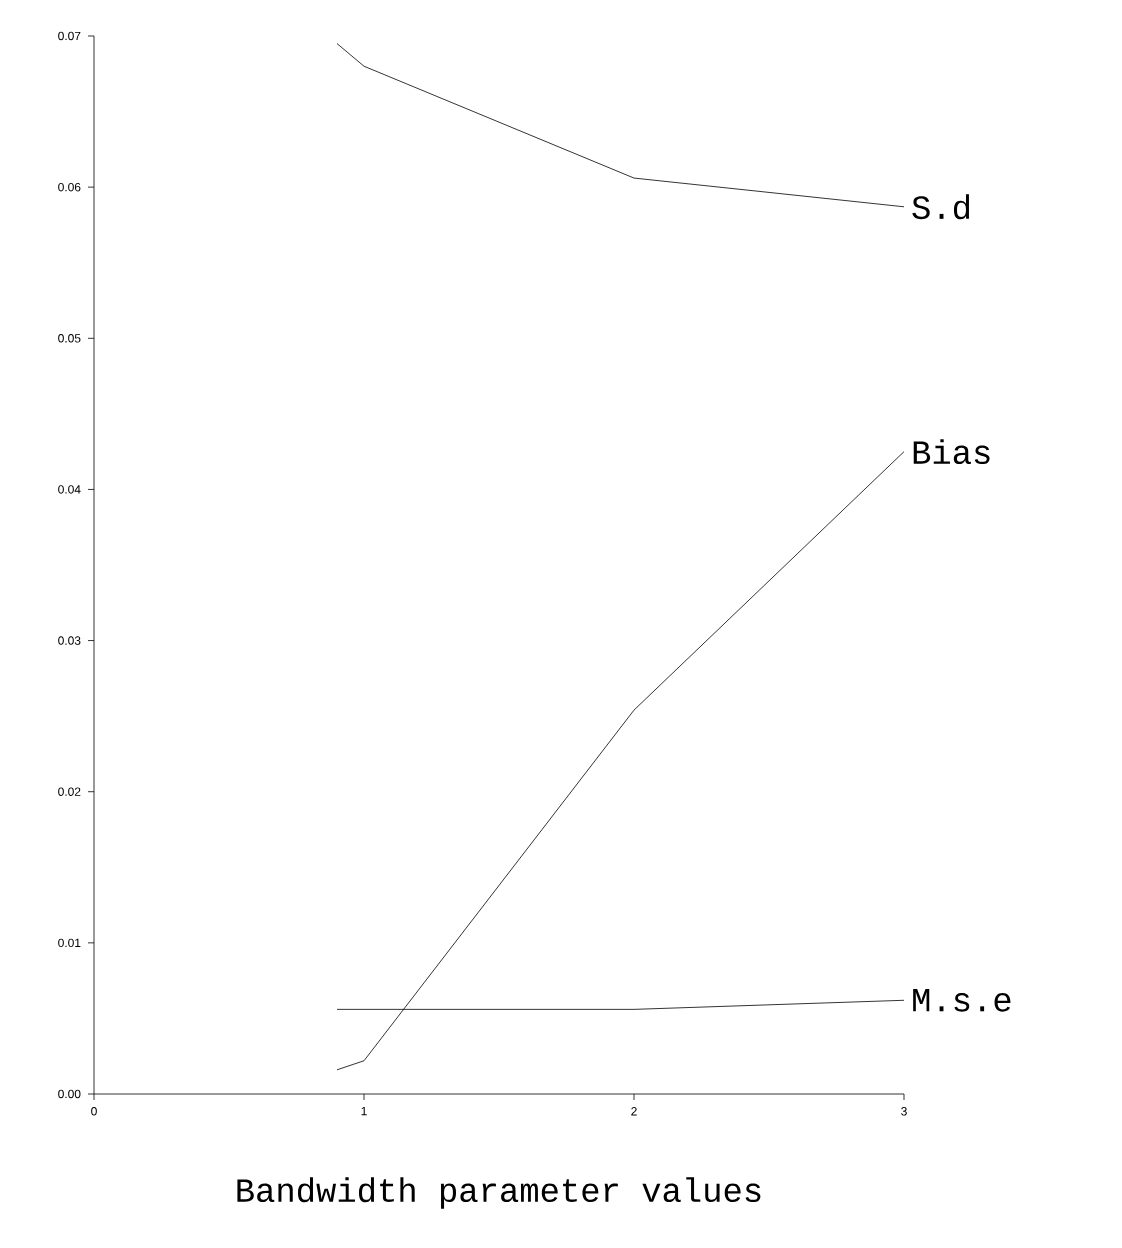 The width and height of the screenshot is (1122, 1248). I want to click on series-label: M.s.e, so click(962, 1000).